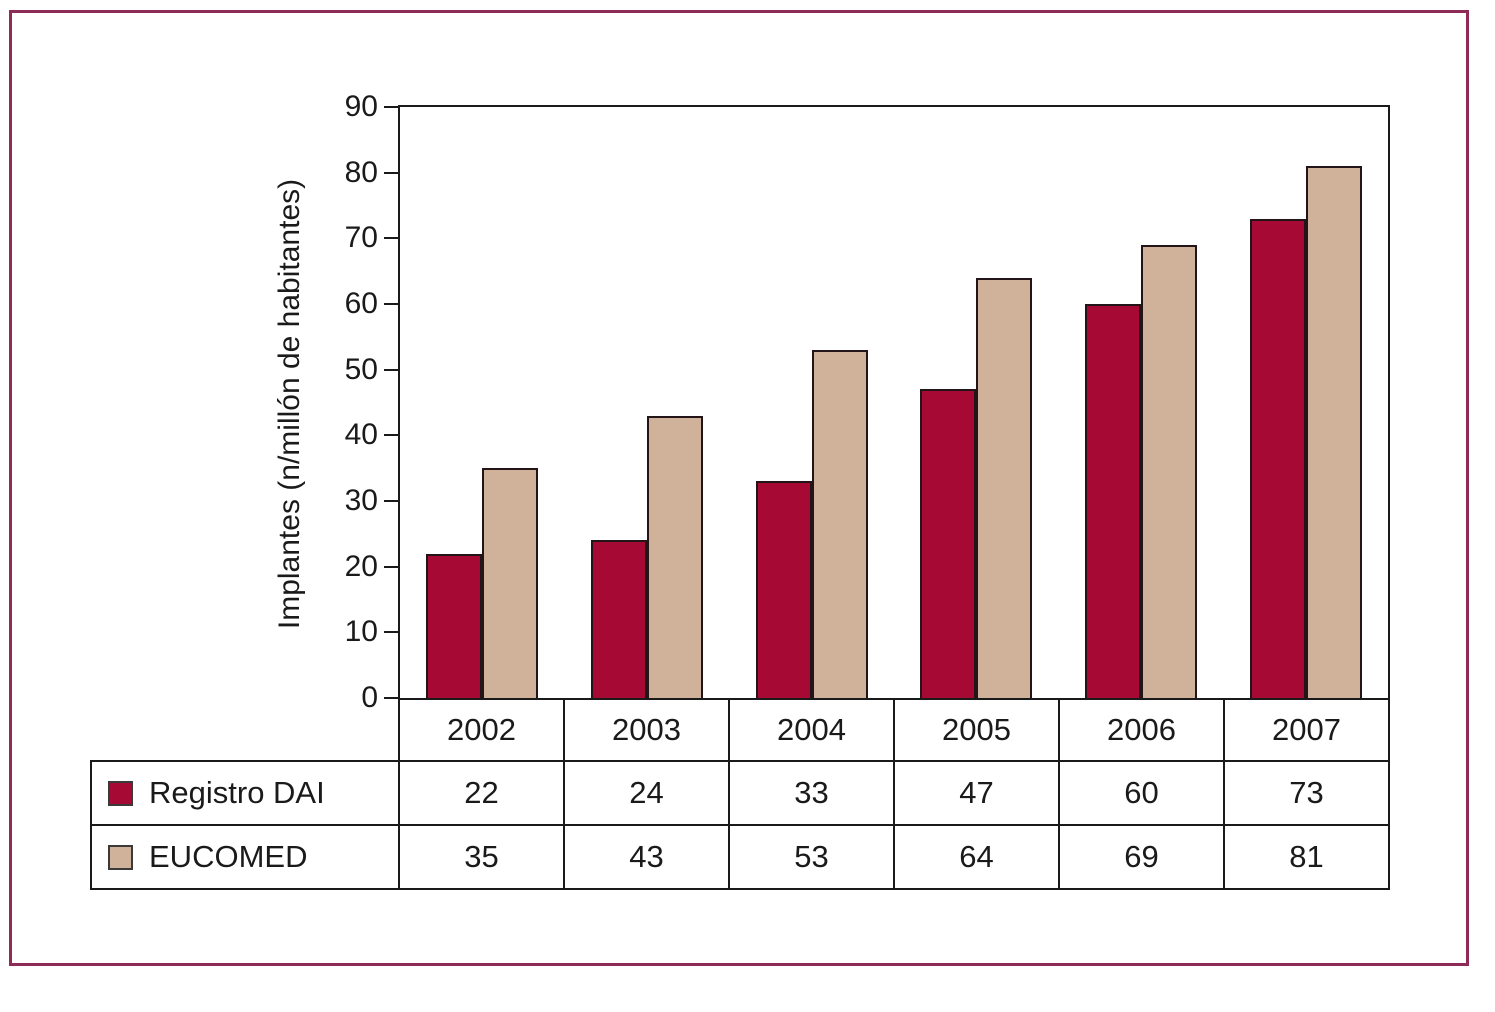 The image size is (1495, 1012). I want to click on value-cell-registro-dai-2004: 33, so click(810, 793).